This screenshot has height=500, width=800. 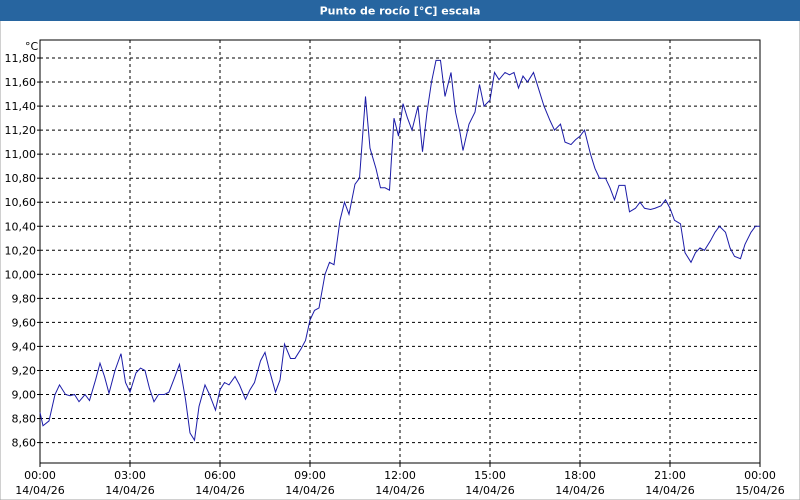 What do you see at coordinates (21, 226) in the screenshot?
I see `y-tick-label: 10,40` at bounding box center [21, 226].